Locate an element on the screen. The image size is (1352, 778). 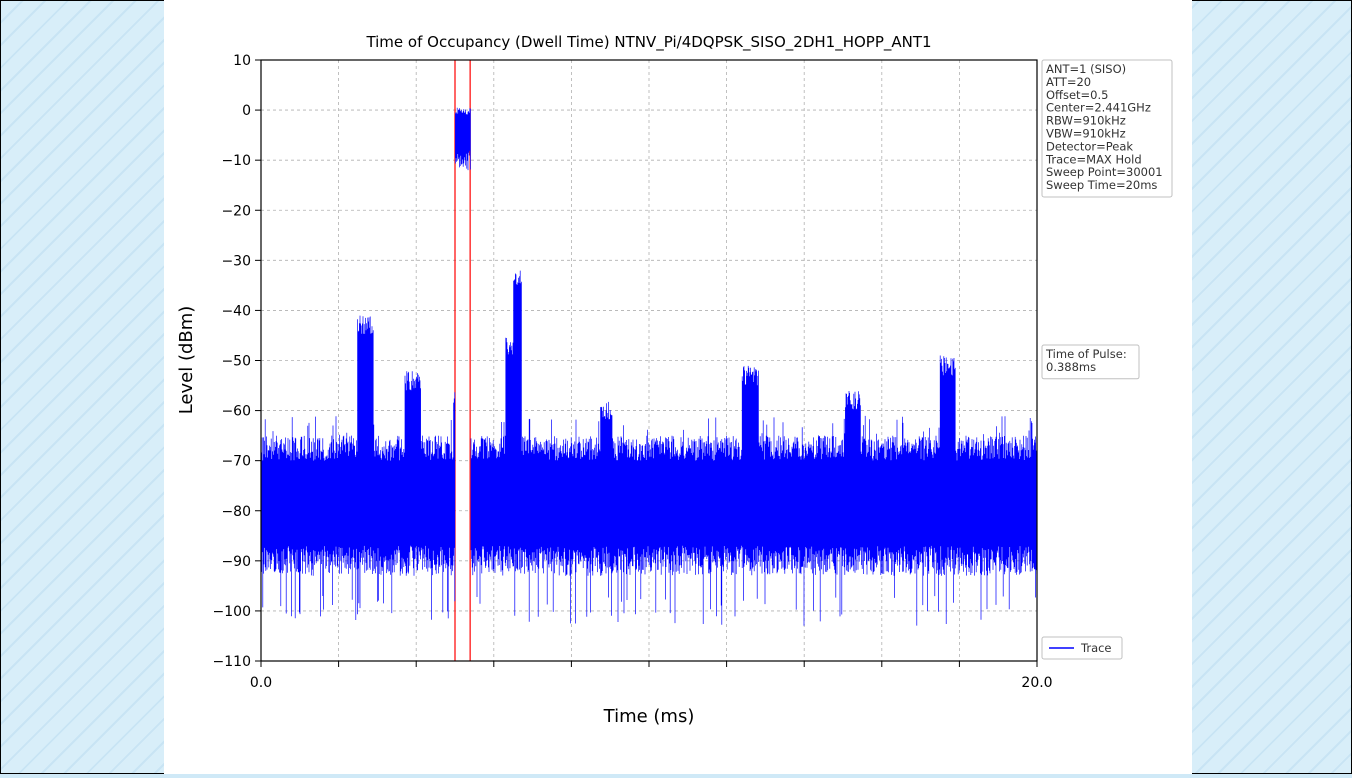
legend-box is located at coordinates (1082, 648).